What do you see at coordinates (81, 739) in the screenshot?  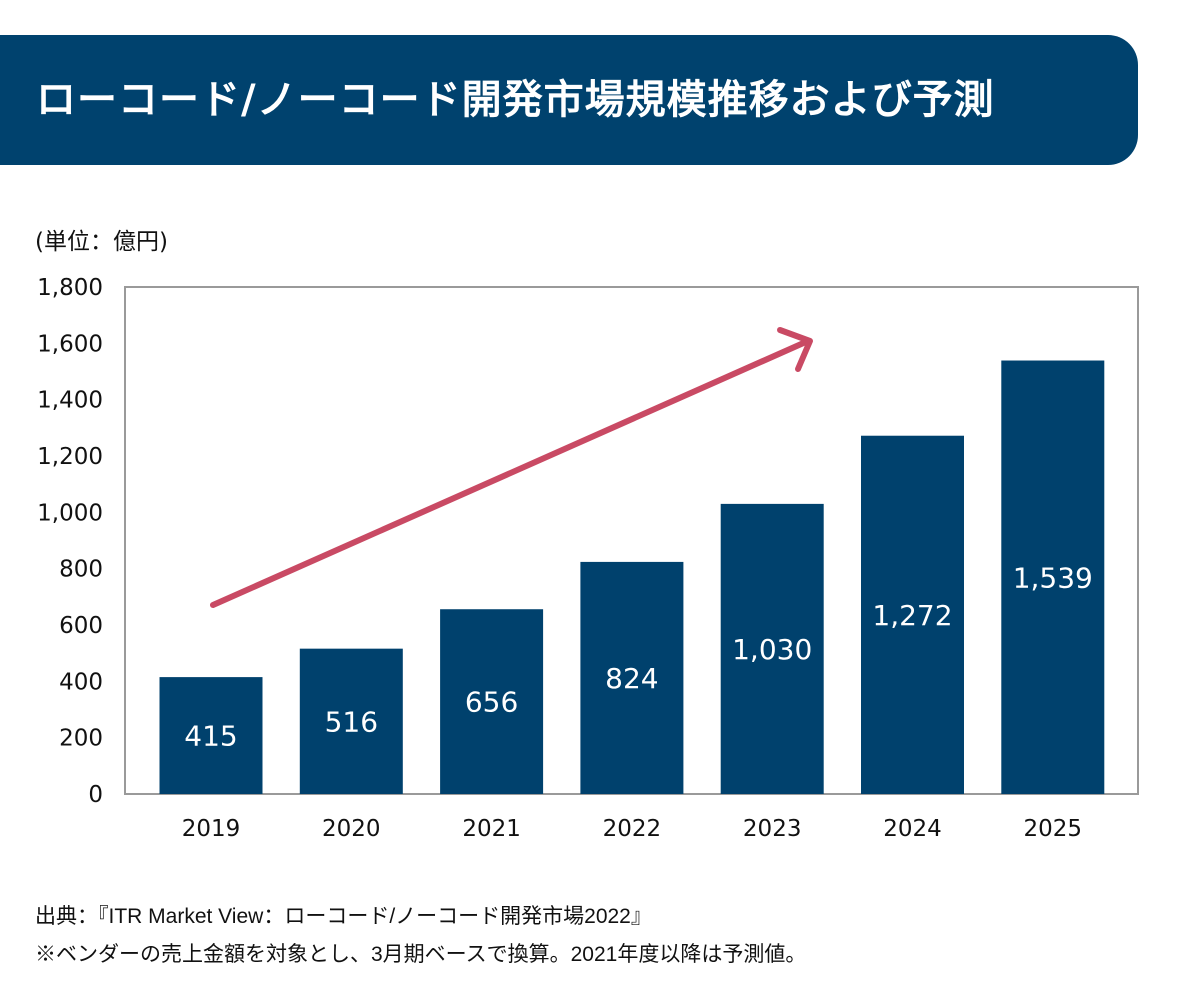 I see `y-tick-label: 200` at bounding box center [81, 739].